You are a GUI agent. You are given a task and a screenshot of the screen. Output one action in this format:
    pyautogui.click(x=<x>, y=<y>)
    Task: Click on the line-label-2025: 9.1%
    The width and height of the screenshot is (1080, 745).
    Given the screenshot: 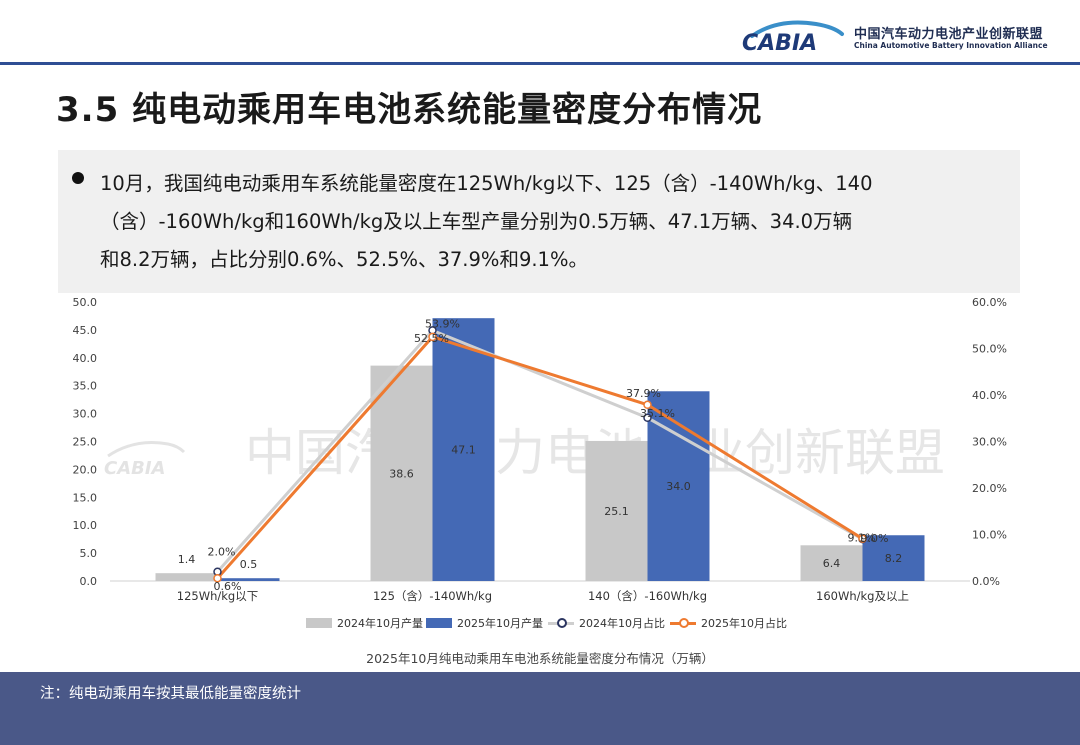 What is the action you would take?
    pyautogui.click(x=862, y=538)
    